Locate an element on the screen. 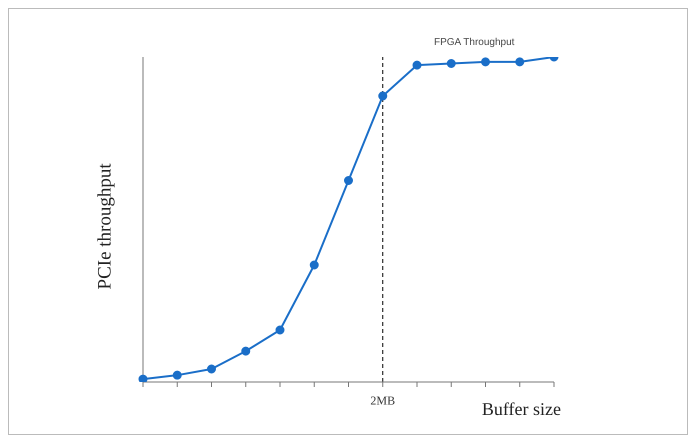  text: 2MB is located at coordinates (383, 401).